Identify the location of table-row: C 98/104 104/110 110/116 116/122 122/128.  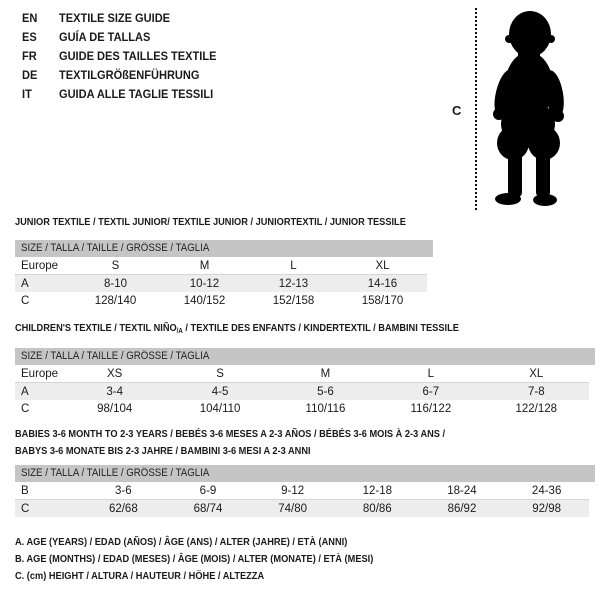
(302, 408).